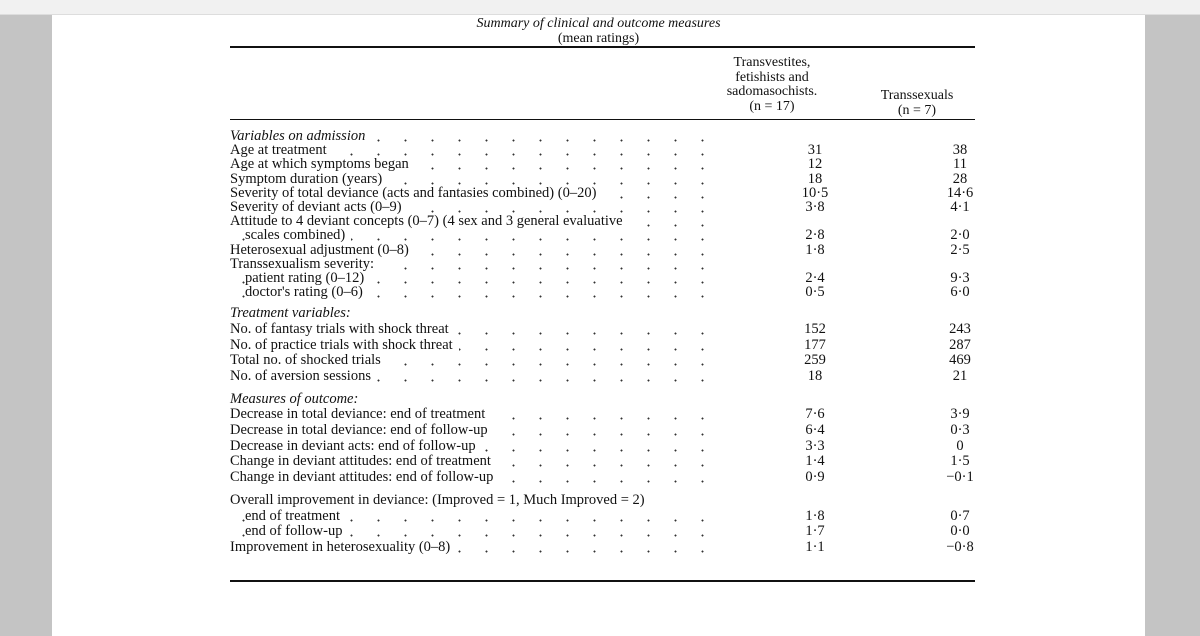 Image resolution: width=1200 pixels, height=636 pixels. What do you see at coordinates (960, 150) in the screenshot?
I see `value-transsexuals: 38` at bounding box center [960, 150].